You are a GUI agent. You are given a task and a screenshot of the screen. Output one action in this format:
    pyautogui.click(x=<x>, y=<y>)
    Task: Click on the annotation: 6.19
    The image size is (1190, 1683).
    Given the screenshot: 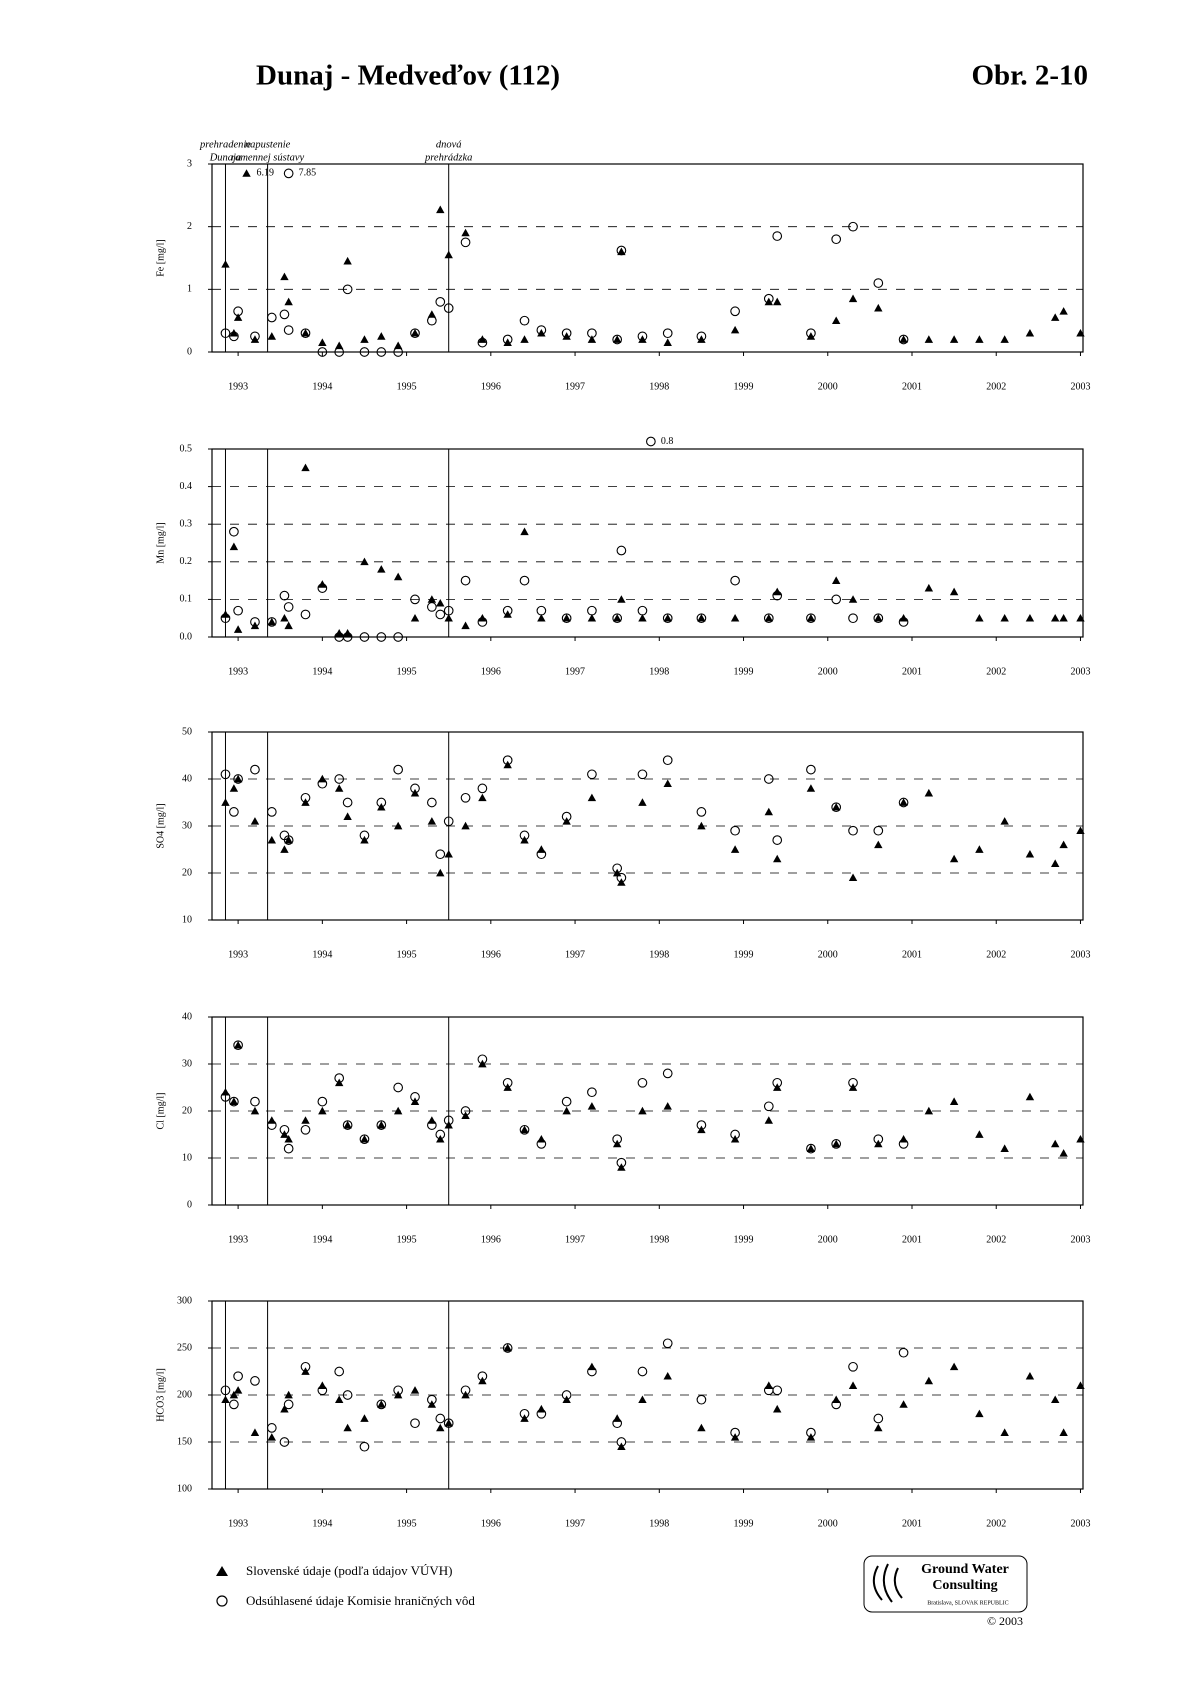 What is the action you would take?
    pyautogui.click(x=266, y=173)
    